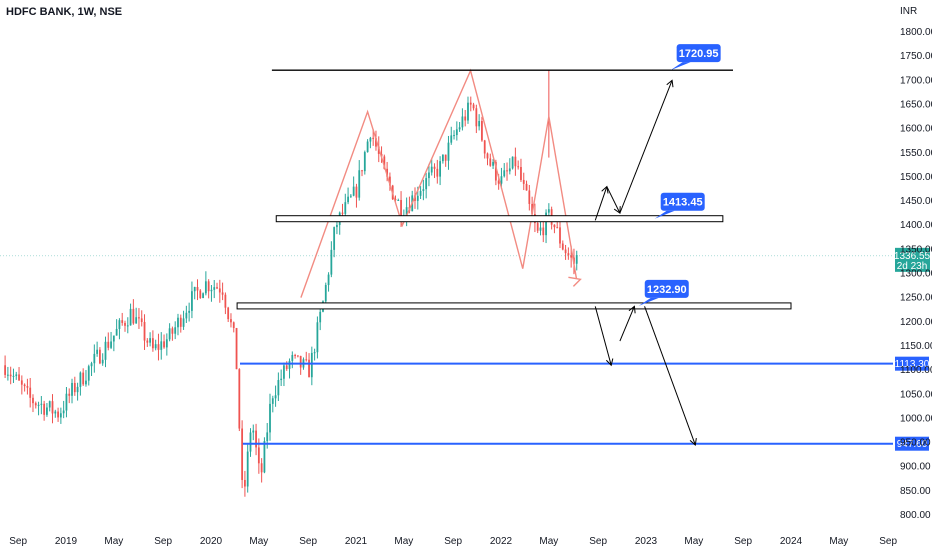 The height and width of the screenshot is (550, 932). Describe the element at coordinates (645, 262) in the screenshot. I see `projection-arrows` at that location.